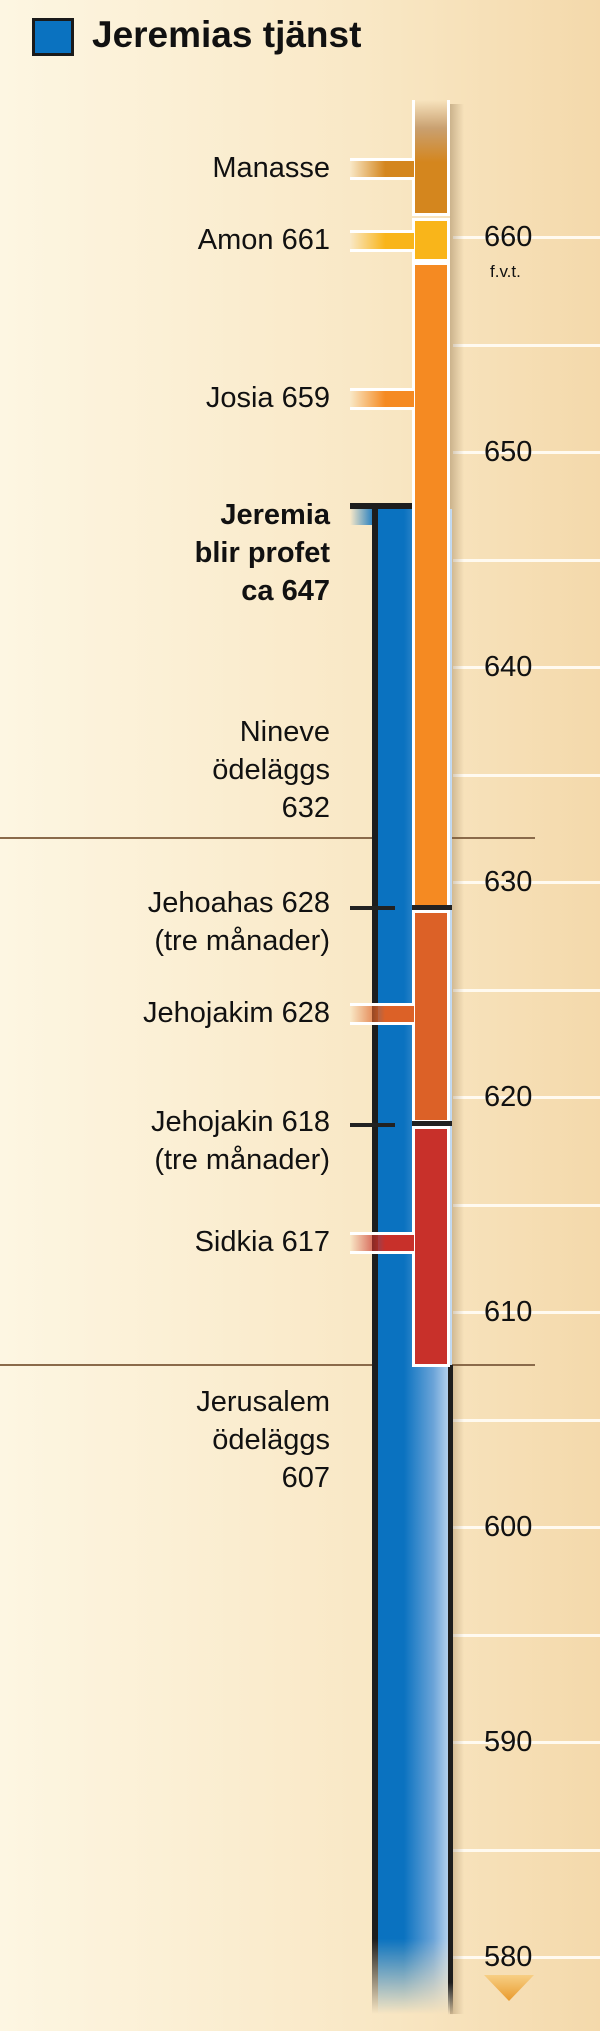 The image size is (600, 2031). I want to click on legend-swatch, so click(53, 37).